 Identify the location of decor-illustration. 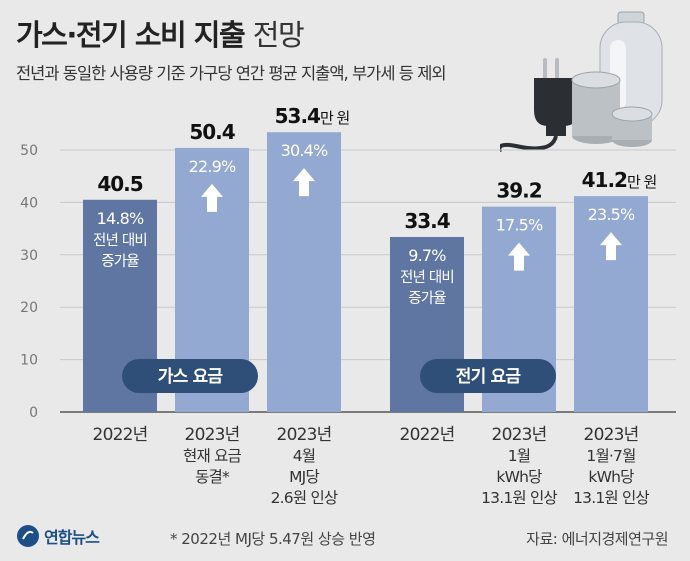
(581, 81).